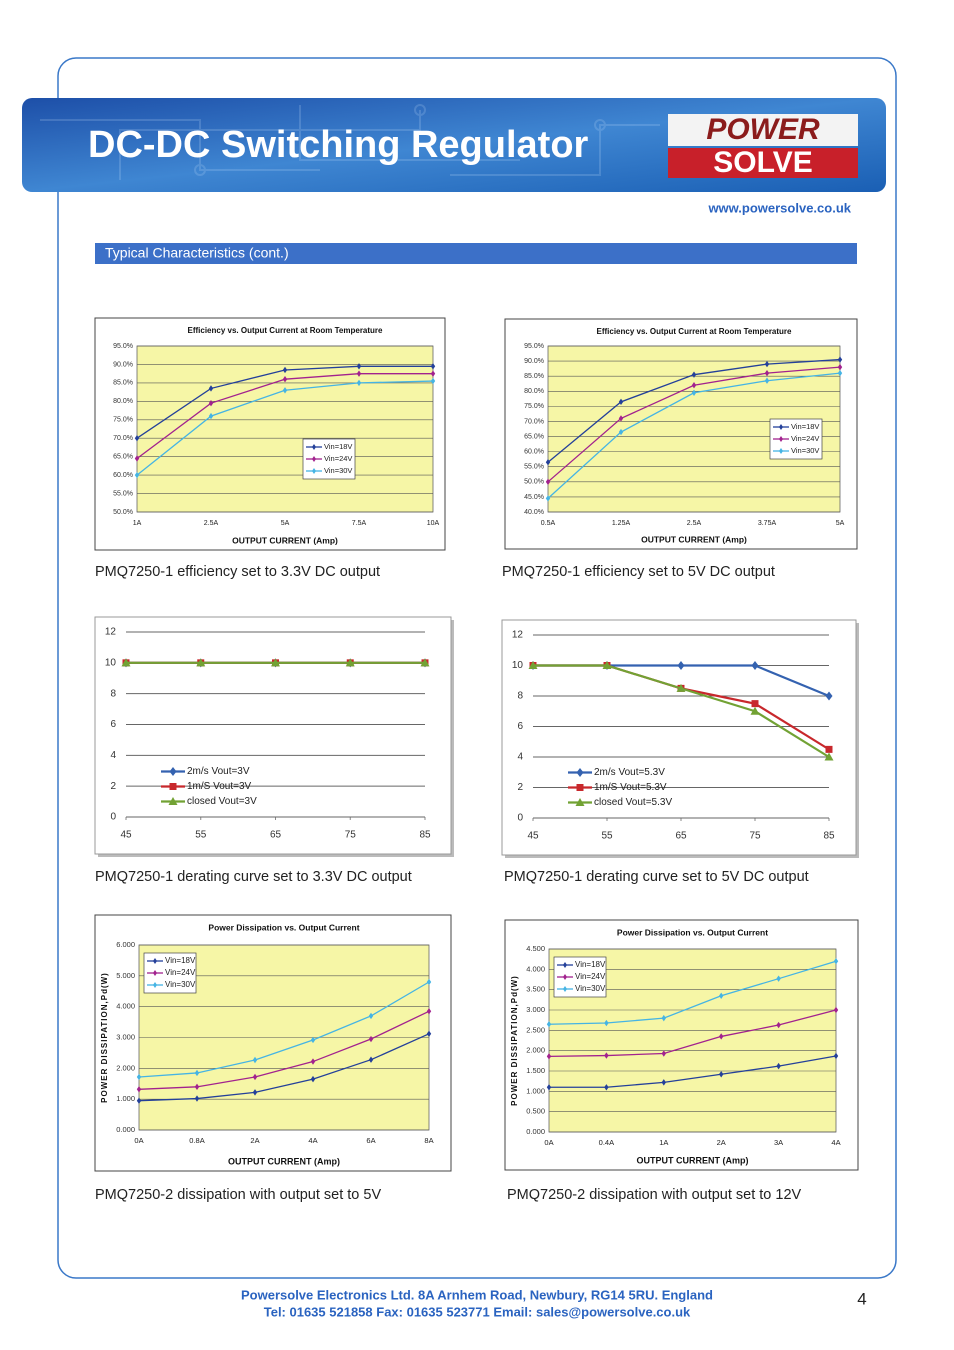  Describe the element at coordinates (638, 572) in the screenshot. I see `caption: PMQ7250-1 efficiency set to 5V DC output` at that location.